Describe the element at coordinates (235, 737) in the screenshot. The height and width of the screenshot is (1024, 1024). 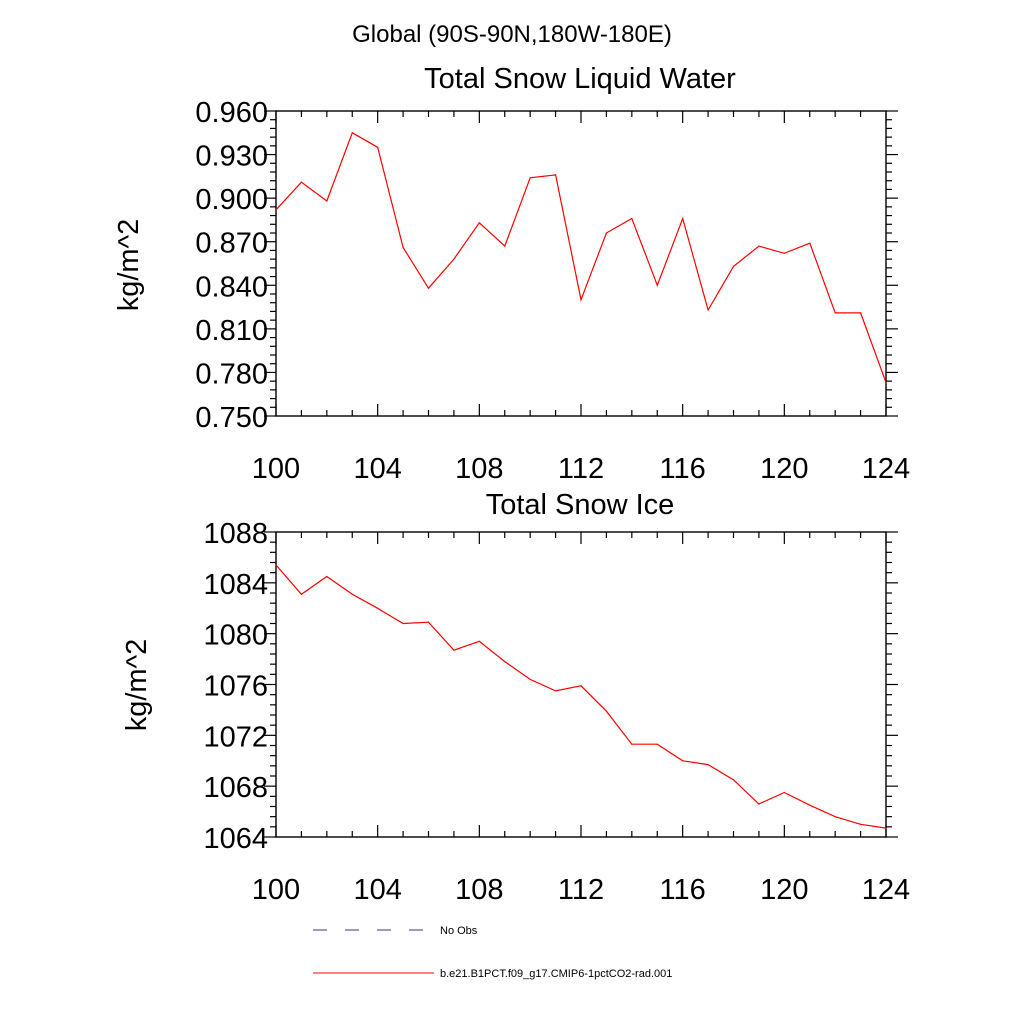
I see `y-tick-label: 1072` at that location.